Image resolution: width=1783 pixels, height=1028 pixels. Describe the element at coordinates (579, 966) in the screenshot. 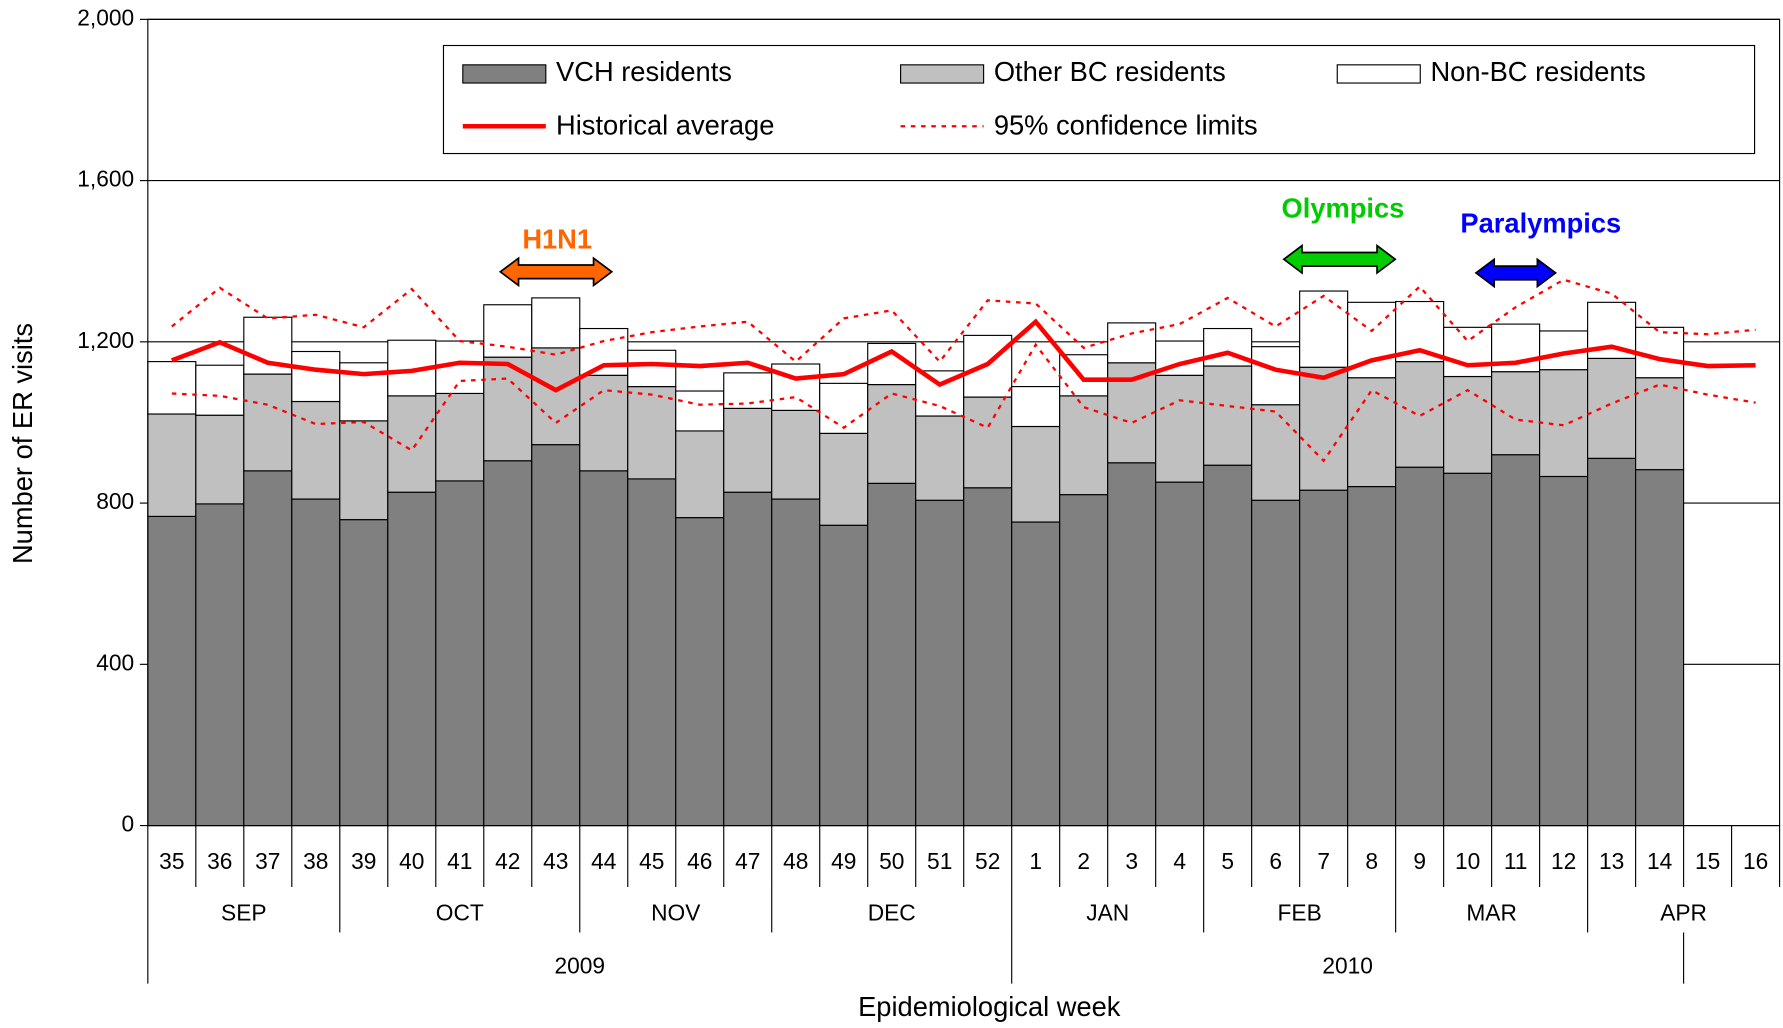

I see `year-label: 2009` at that location.